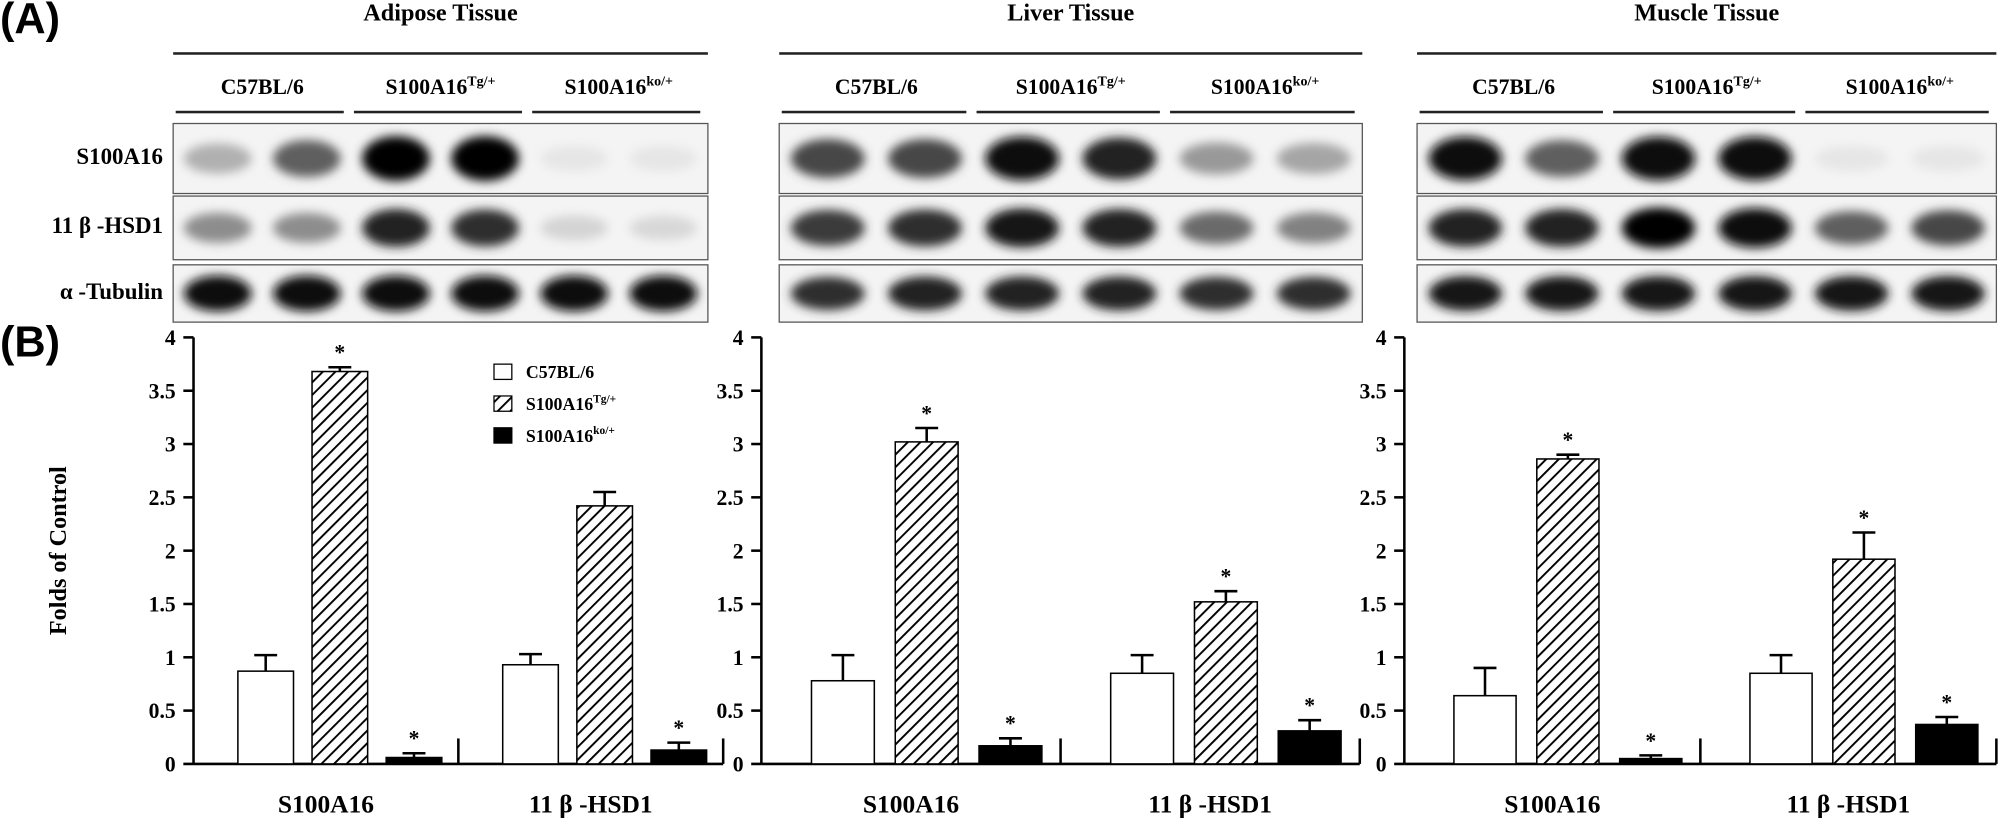 This screenshot has width=1999, height=819. I want to click on title-rule, so click(1071, 53).